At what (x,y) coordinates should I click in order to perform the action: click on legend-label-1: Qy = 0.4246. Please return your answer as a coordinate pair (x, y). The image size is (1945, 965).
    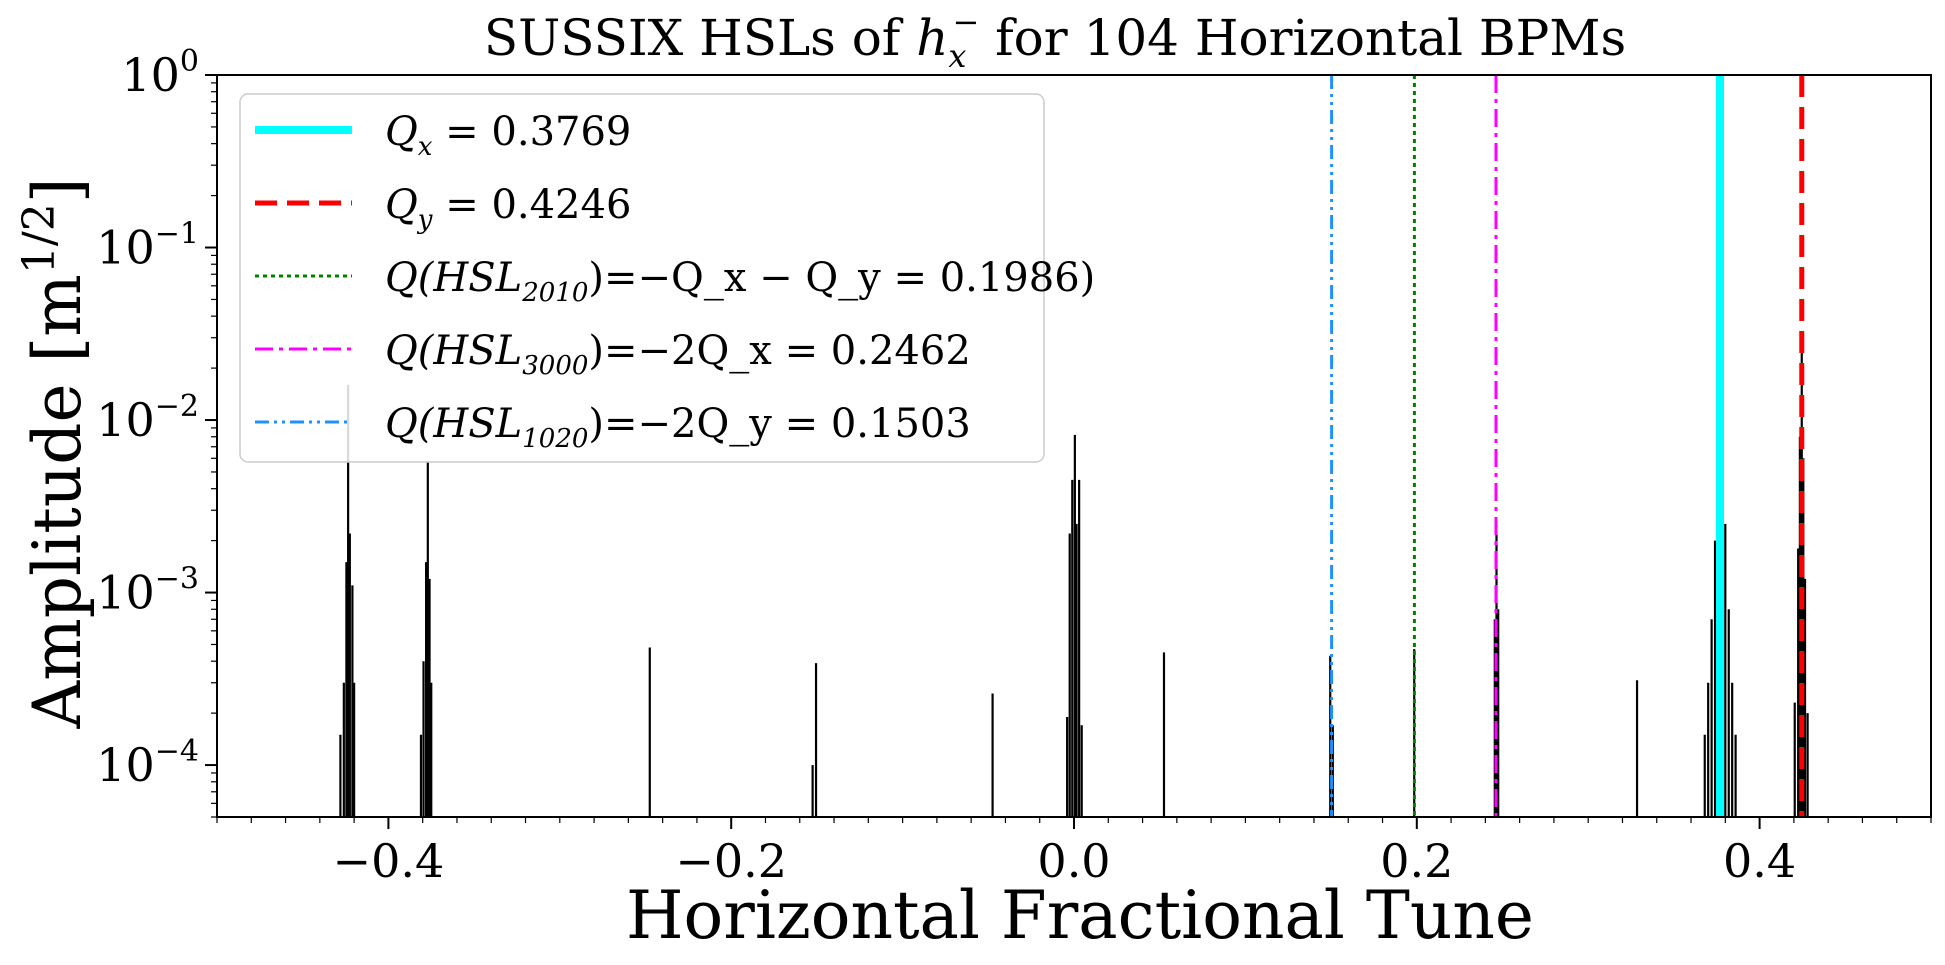
    Looking at the image, I should click on (508, 208).